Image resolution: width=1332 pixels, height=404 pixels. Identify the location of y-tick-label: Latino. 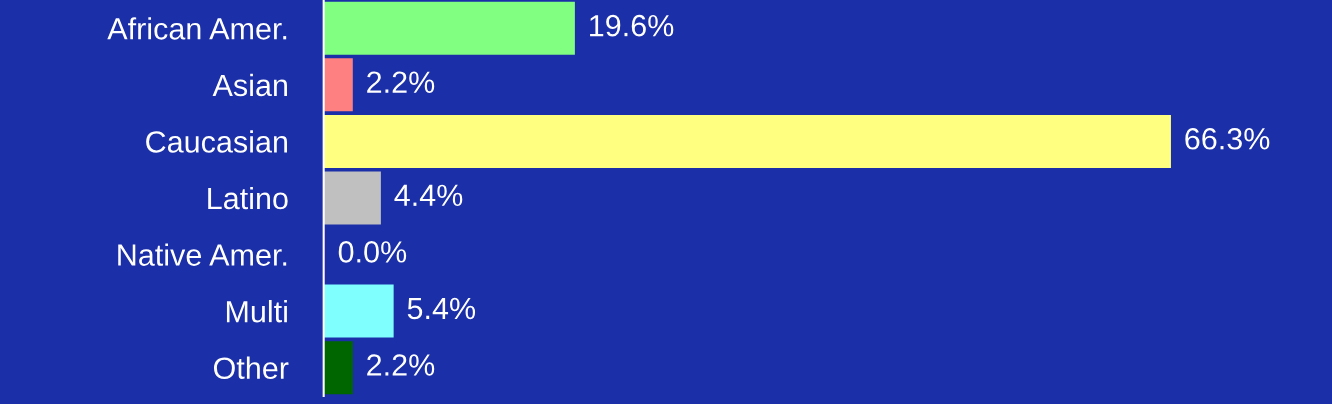
(248, 198).